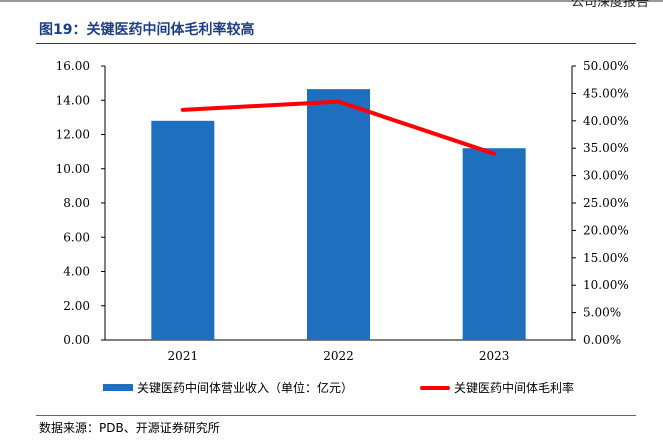 Image resolution: width=663 pixels, height=442 pixels. What do you see at coordinates (606, 66) in the screenshot?
I see `right-axis-tick-label: 50.00%` at bounding box center [606, 66].